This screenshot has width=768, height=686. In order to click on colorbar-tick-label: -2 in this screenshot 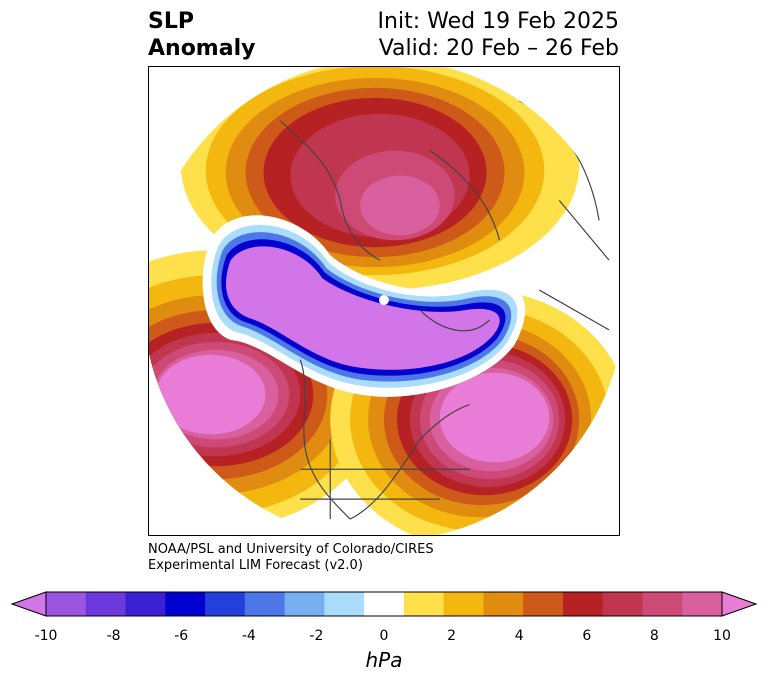, I will do `click(316, 636)`.